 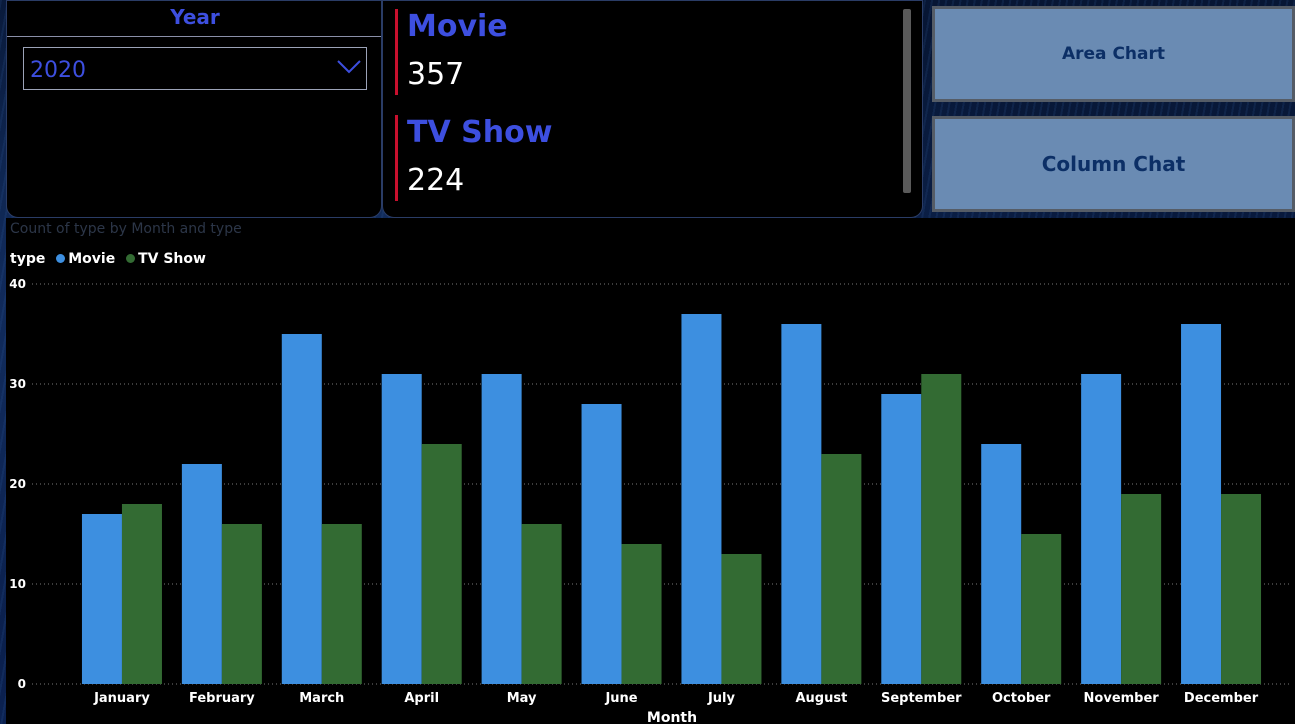 What do you see at coordinates (652, 109) in the screenshot?
I see `multi-row-card: Movie 357 TV Show 224` at bounding box center [652, 109].